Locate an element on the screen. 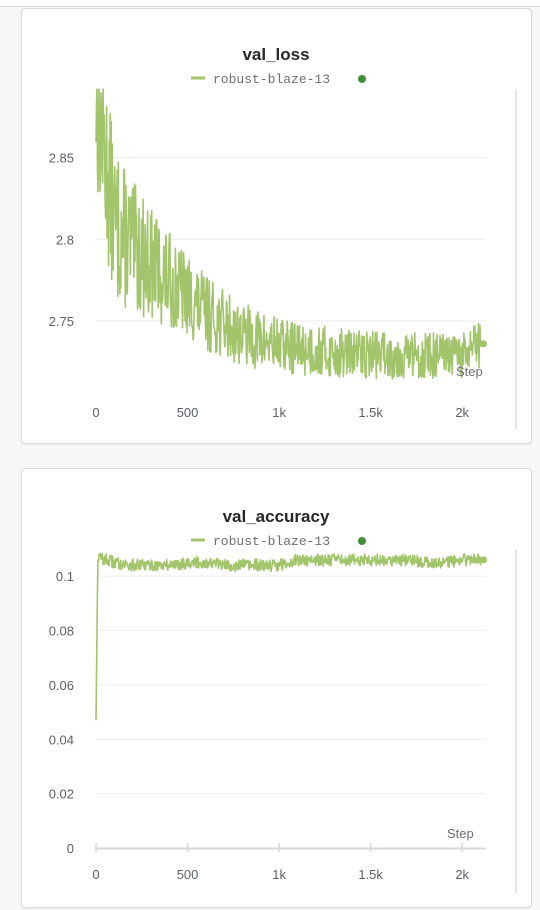 This screenshot has height=910, width=540. chart-title: val_loss is located at coordinates (275, 54).